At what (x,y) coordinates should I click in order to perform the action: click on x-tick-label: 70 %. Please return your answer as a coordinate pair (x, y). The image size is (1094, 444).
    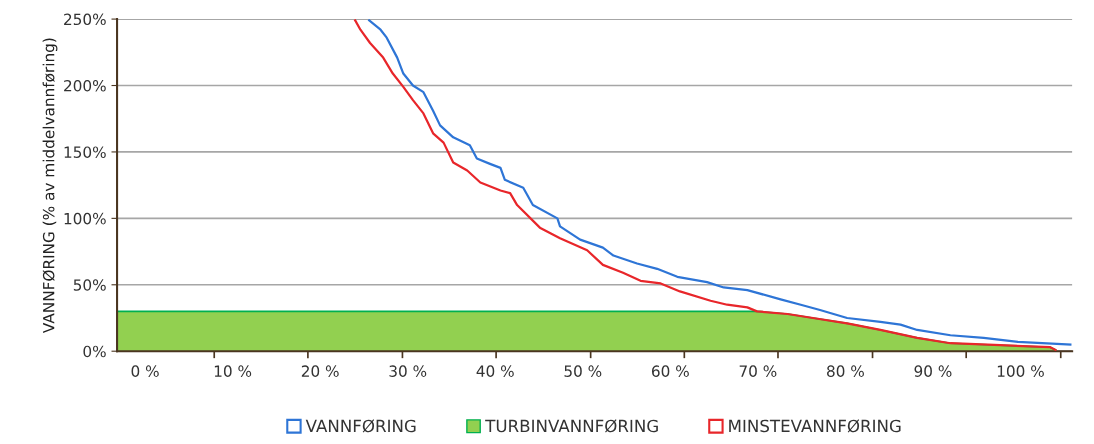
    Looking at the image, I should click on (758, 371).